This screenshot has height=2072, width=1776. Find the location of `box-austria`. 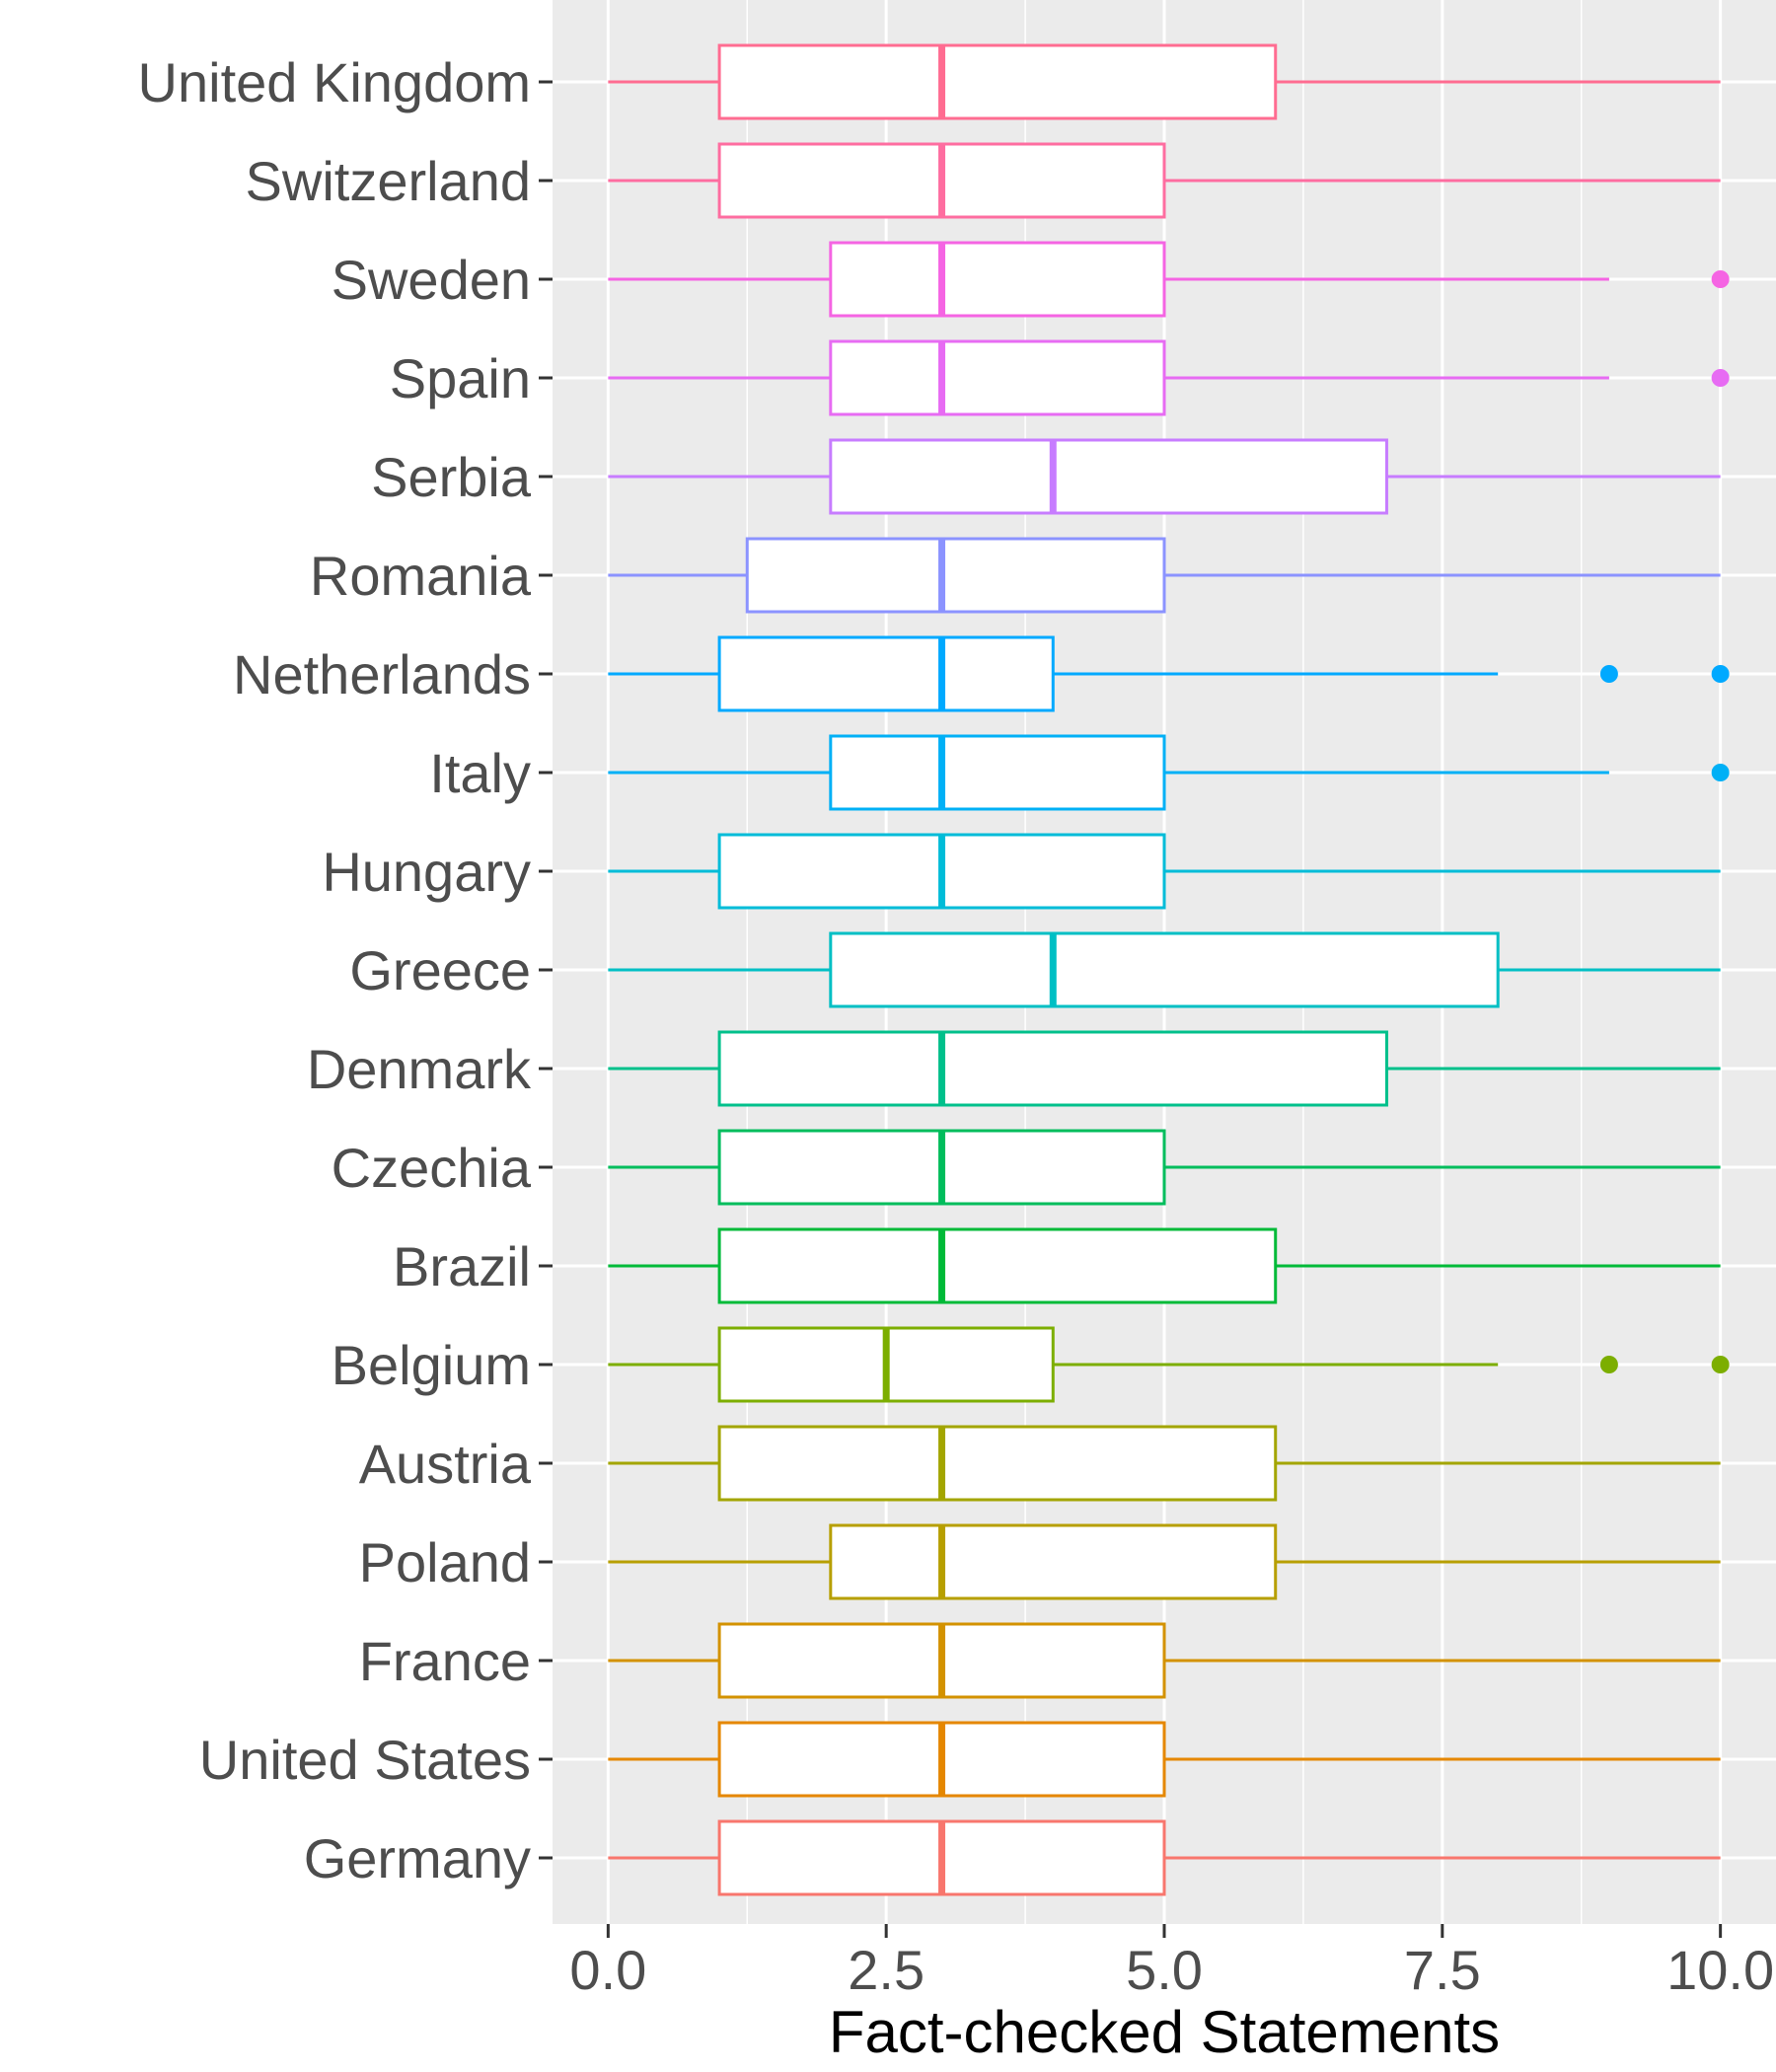

box-austria is located at coordinates (1165, 1463).